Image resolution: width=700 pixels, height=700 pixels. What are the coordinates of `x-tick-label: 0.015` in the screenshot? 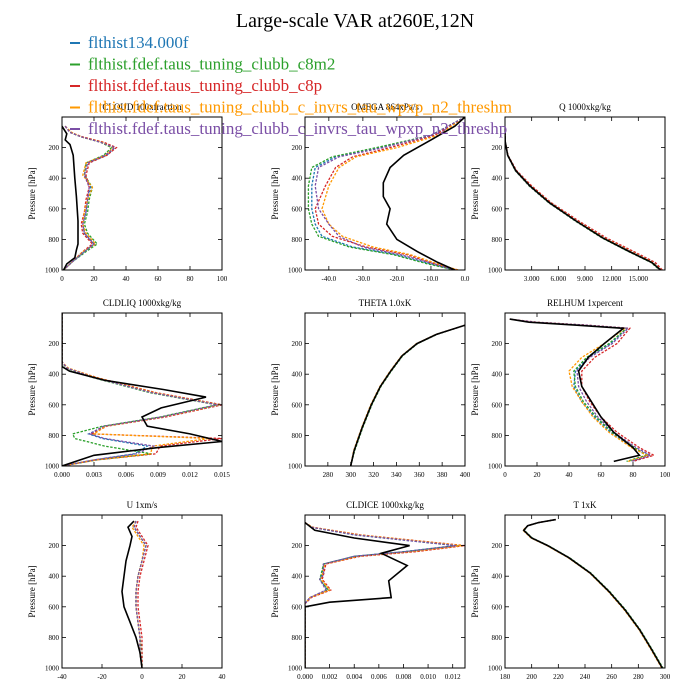 It's located at (222, 475).